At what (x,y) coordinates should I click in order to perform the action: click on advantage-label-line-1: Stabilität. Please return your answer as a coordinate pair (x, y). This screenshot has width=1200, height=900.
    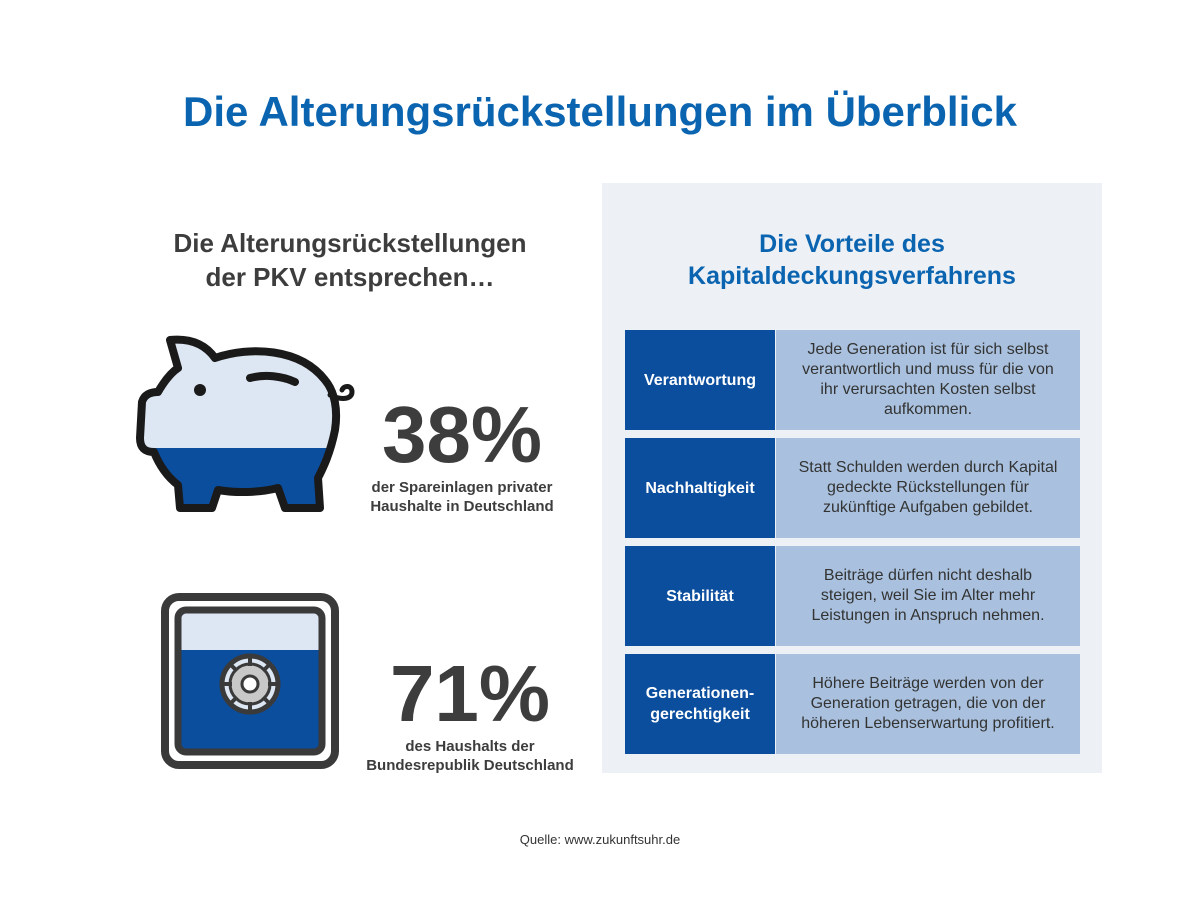
    Looking at the image, I should click on (700, 596).